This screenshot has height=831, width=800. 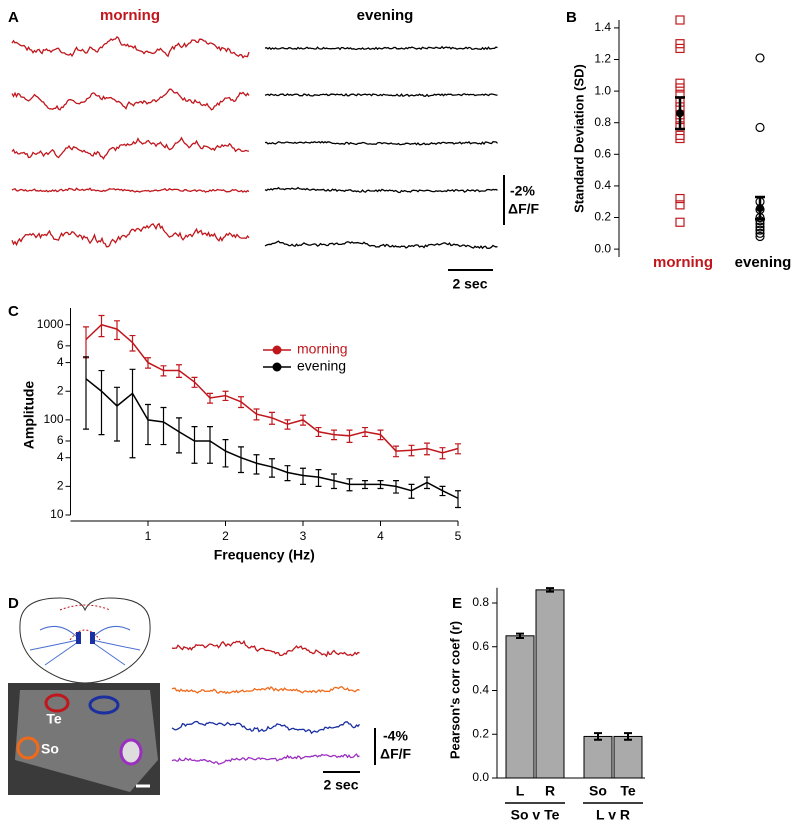 What do you see at coordinates (29, 415) in the screenshot?
I see `y-axis-label: Amplitude` at bounding box center [29, 415].